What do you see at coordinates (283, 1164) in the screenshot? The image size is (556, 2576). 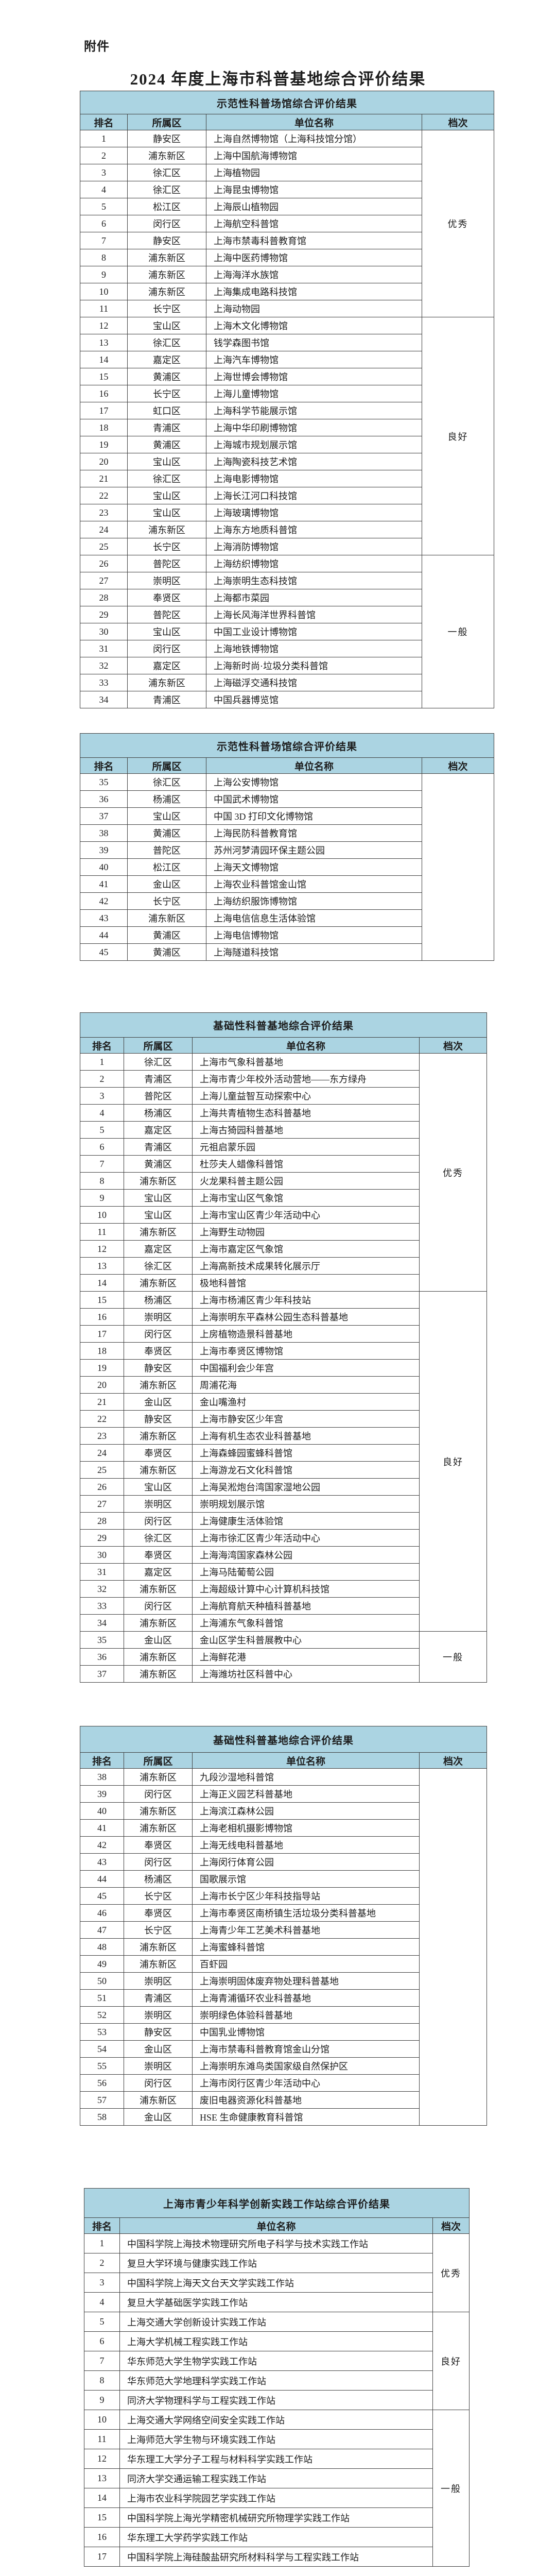 I see `table-row: 7 黄浦区 杜莎夫人蜡像科普馆` at bounding box center [283, 1164].